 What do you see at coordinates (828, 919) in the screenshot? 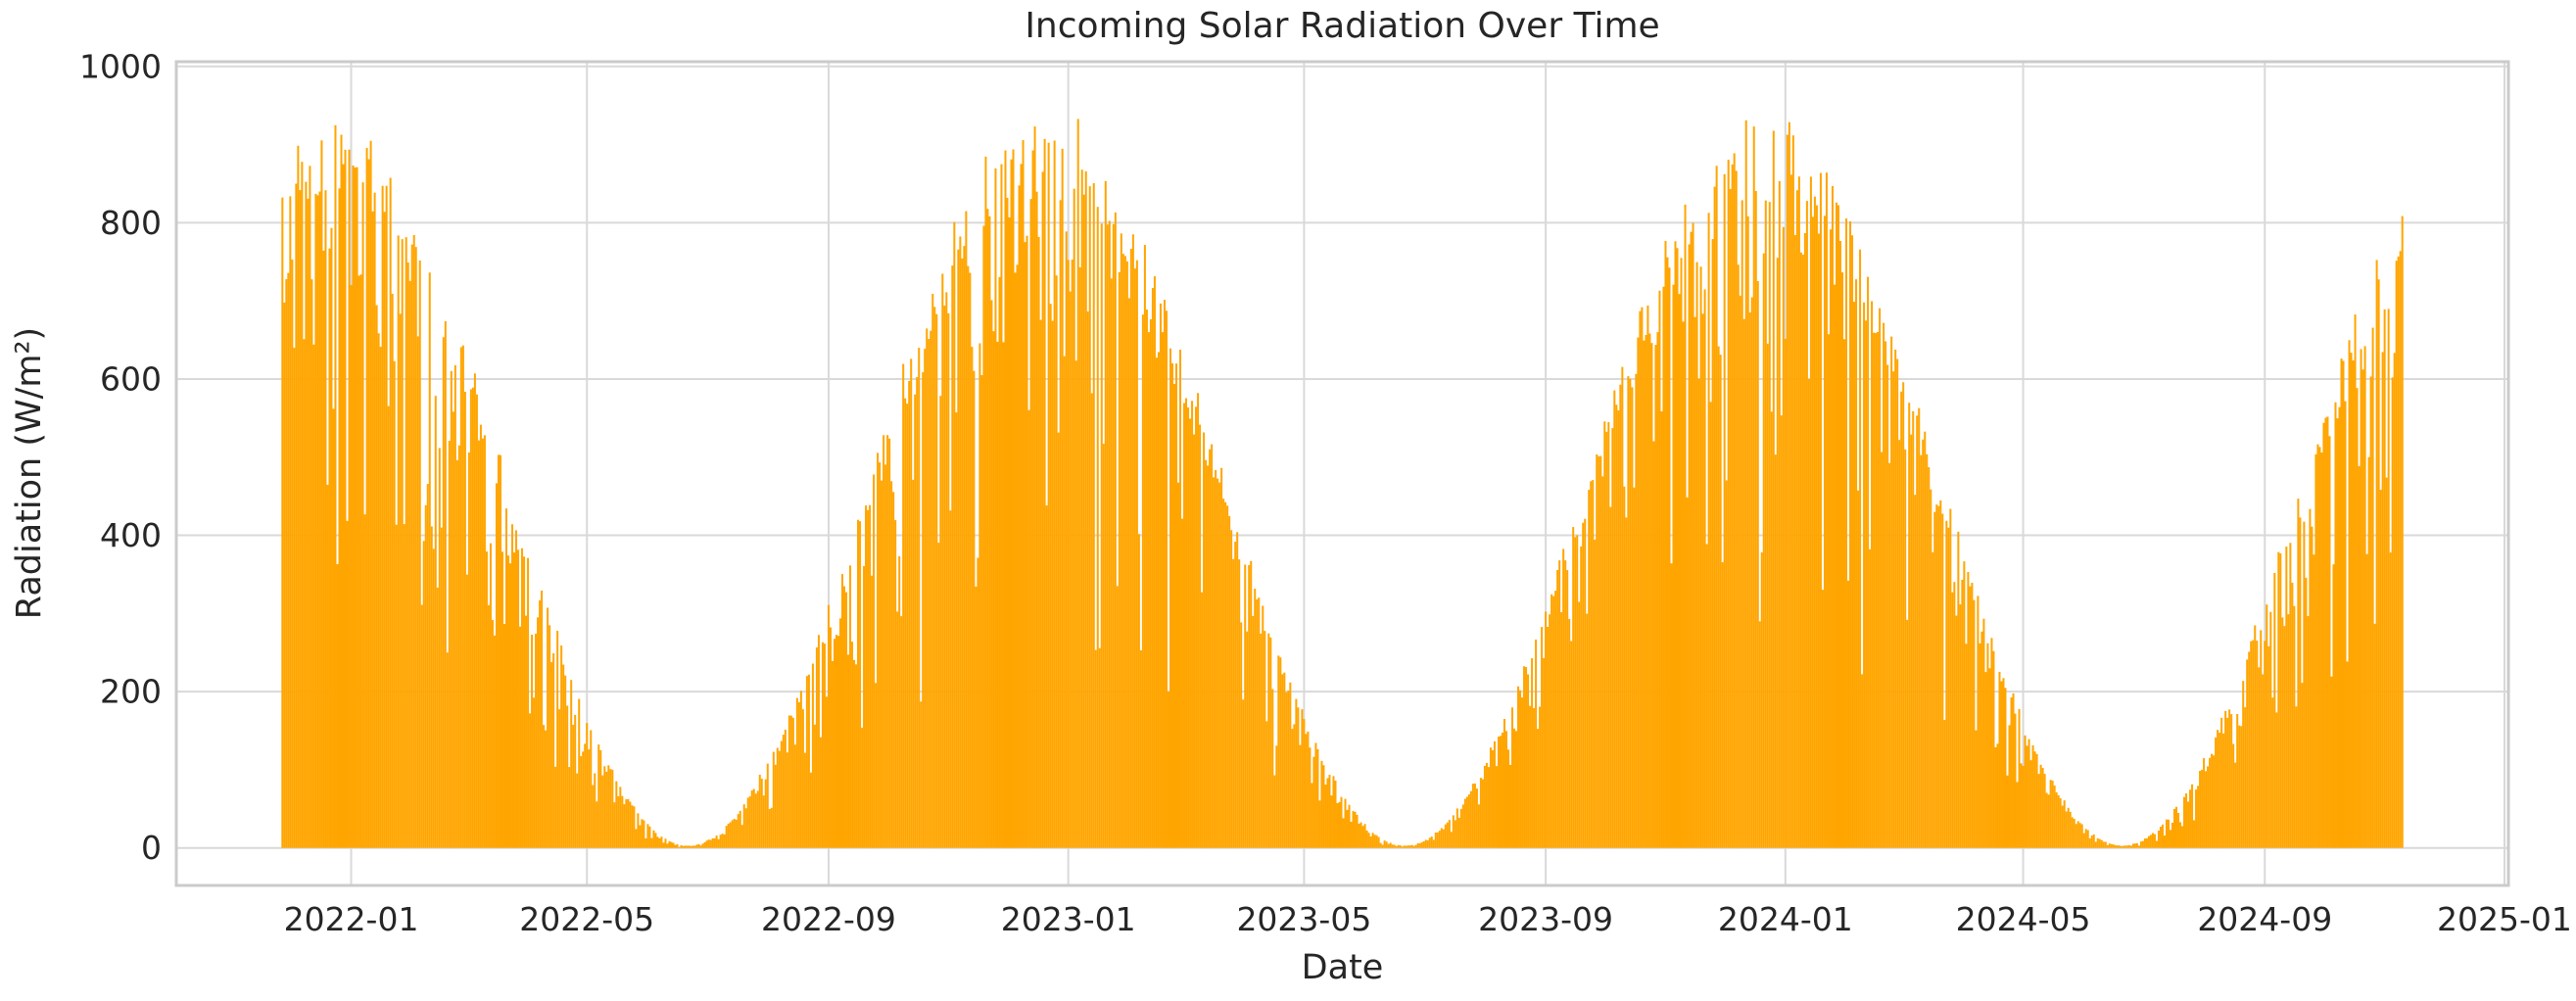
I see `x-tick-label: 2022-09` at bounding box center [828, 919].